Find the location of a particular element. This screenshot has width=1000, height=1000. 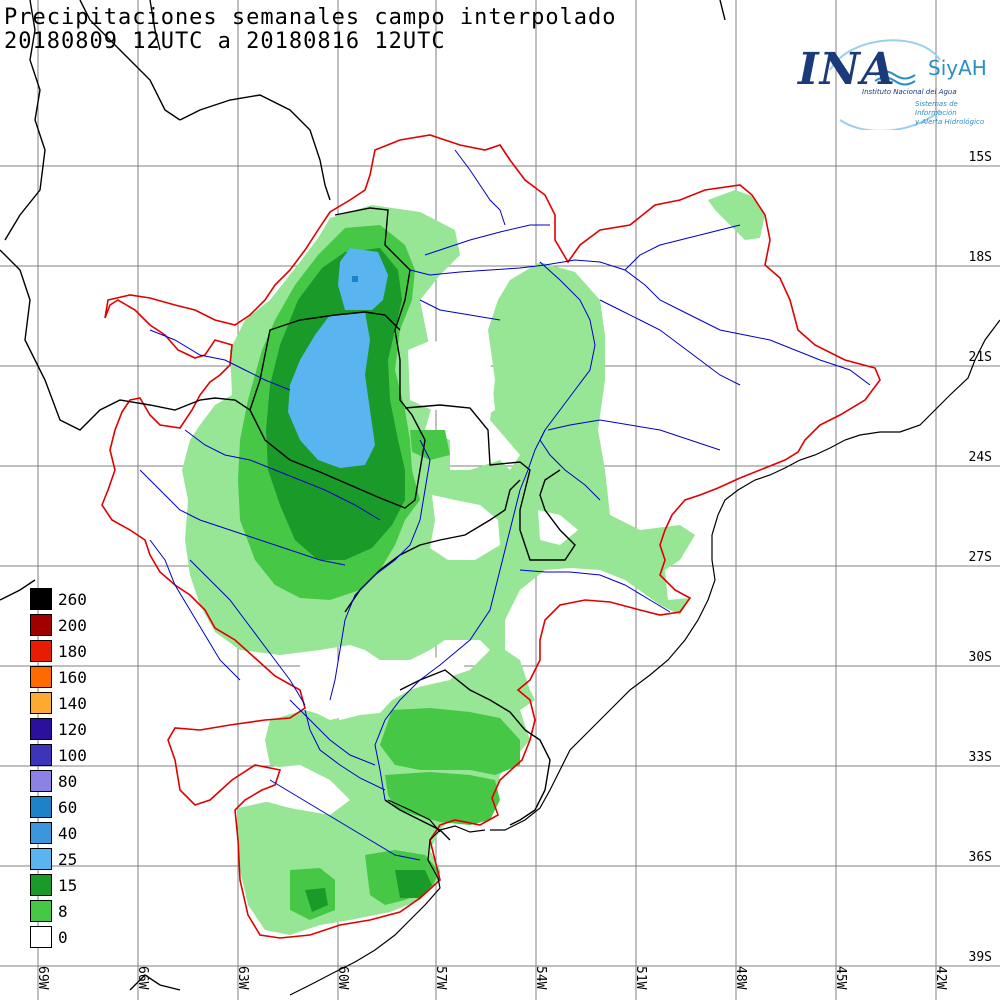

legend-label: 180 is located at coordinates (72, 651).